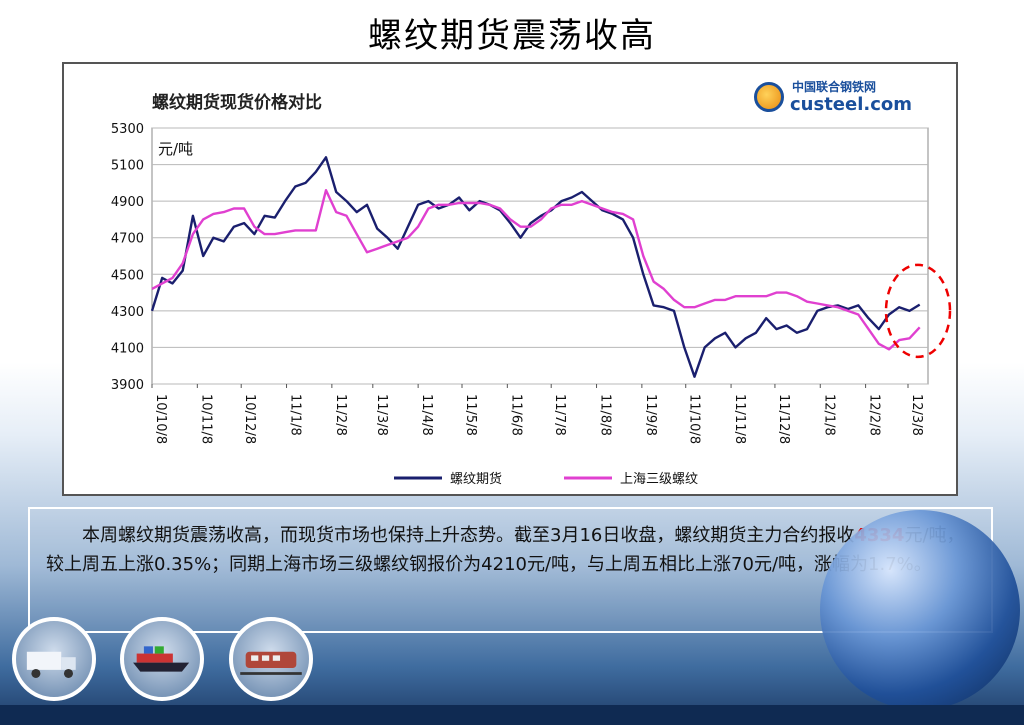 Image resolution: width=1024 pixels, height=725 pixels. What do you see at coordinates (127, 312) in the screenshot?
I see `y-tick-label: 4300` at bounding box center [127, 312].